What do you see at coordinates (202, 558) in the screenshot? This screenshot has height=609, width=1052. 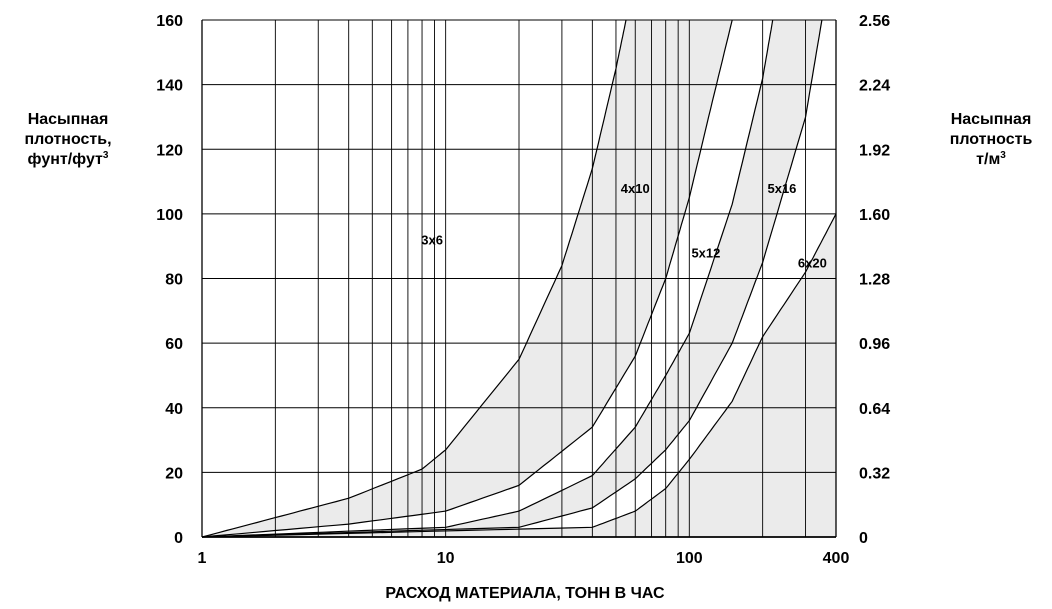 I see `x-tick-label: 1` at bounding box center [202, 558].